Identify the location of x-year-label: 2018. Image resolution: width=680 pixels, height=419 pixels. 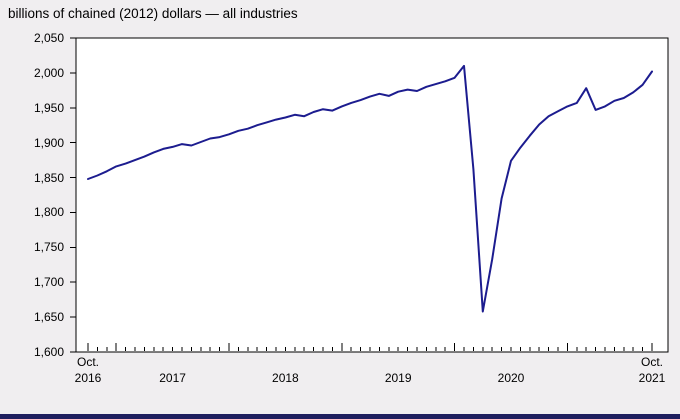
(285, 378).